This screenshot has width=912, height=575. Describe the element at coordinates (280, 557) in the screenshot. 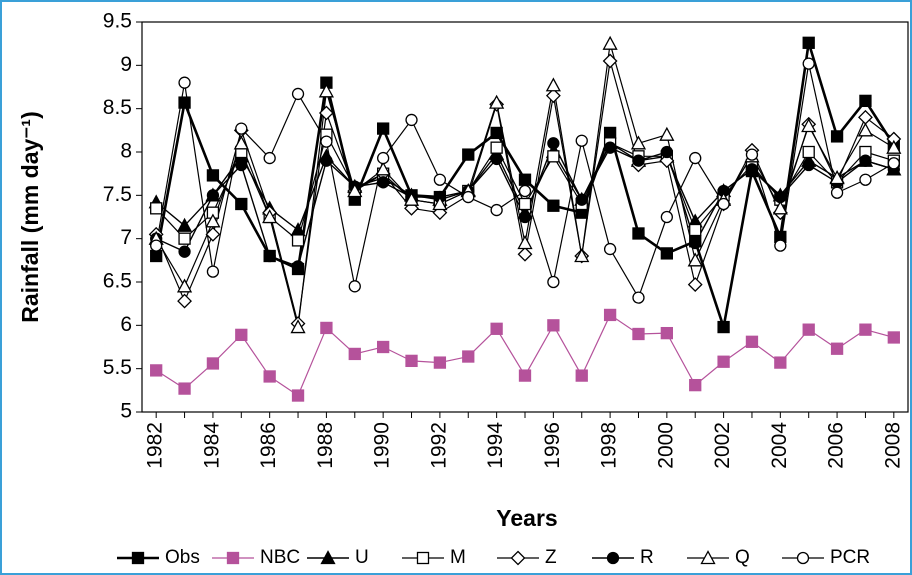

I see `legend-label: NBC` at that location.